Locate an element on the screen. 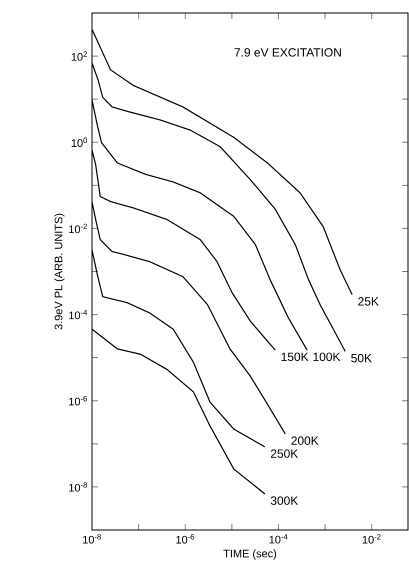 The image size is (409, 582). series-label: 300K is located at coordinates (284, 500).